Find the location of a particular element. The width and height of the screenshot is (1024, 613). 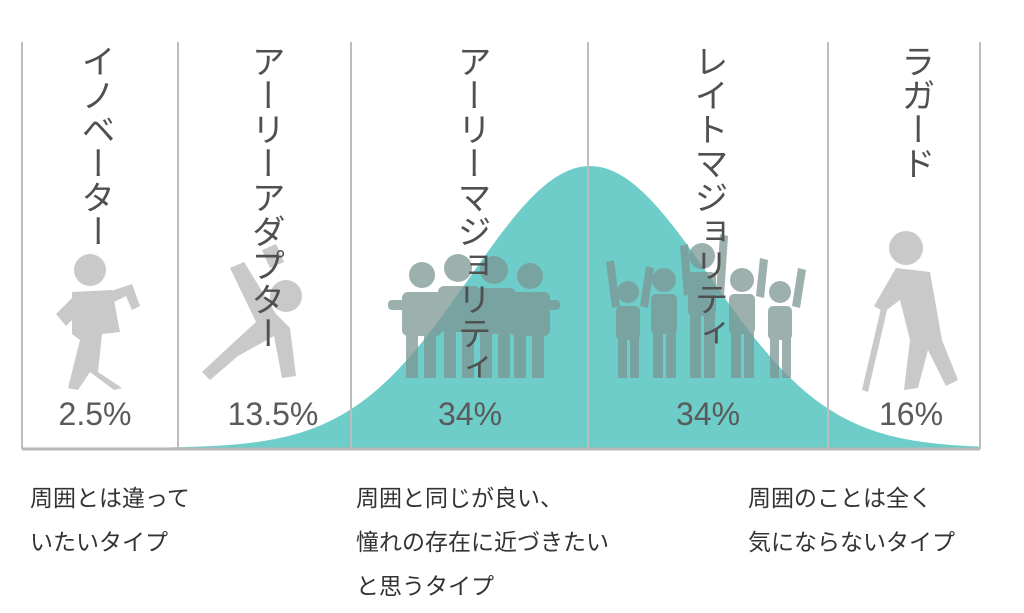

group-arms-raised-icon is located at coordinates (706, 306).